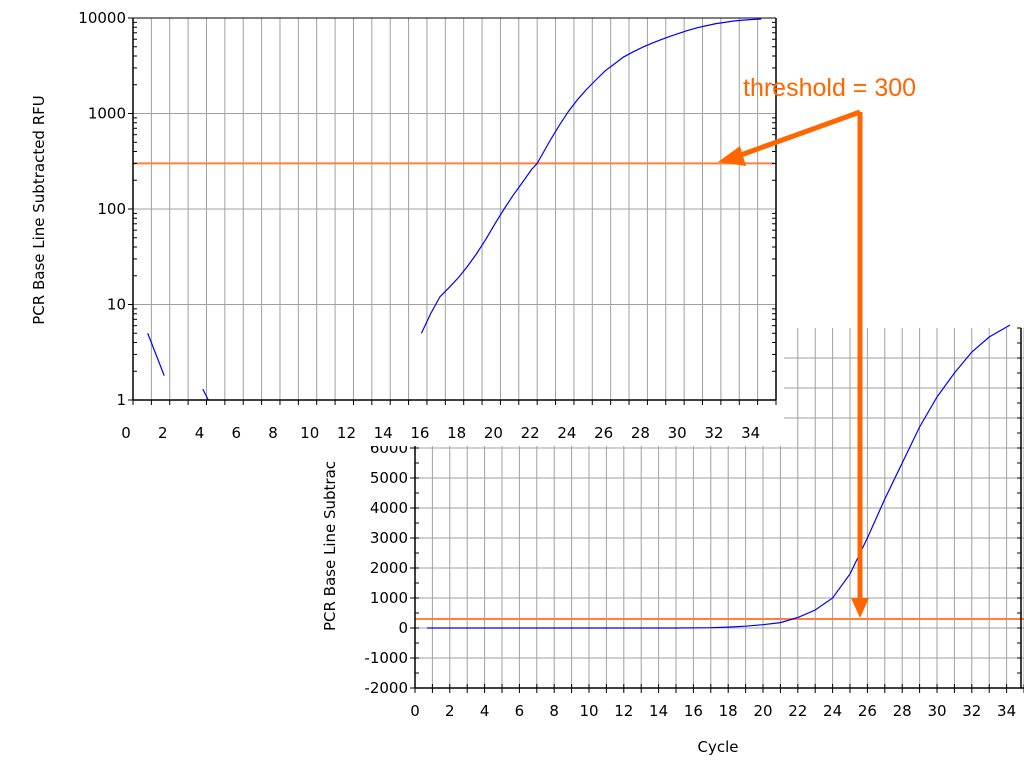 The width and height of the screenshot is (1024, 768). Describe the element at coordinates (640, 433) in the screenshot. I see `log-x-tick-label: 28` at that location.